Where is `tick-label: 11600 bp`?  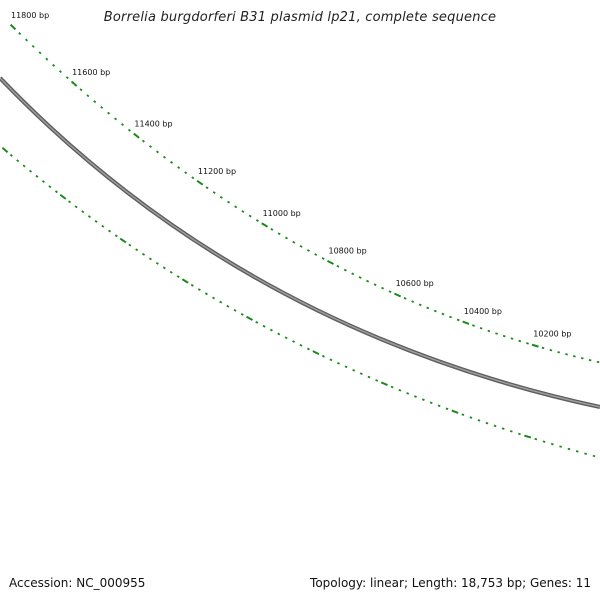 tick-label: 11600 bp is located at coordinates (91, 72).